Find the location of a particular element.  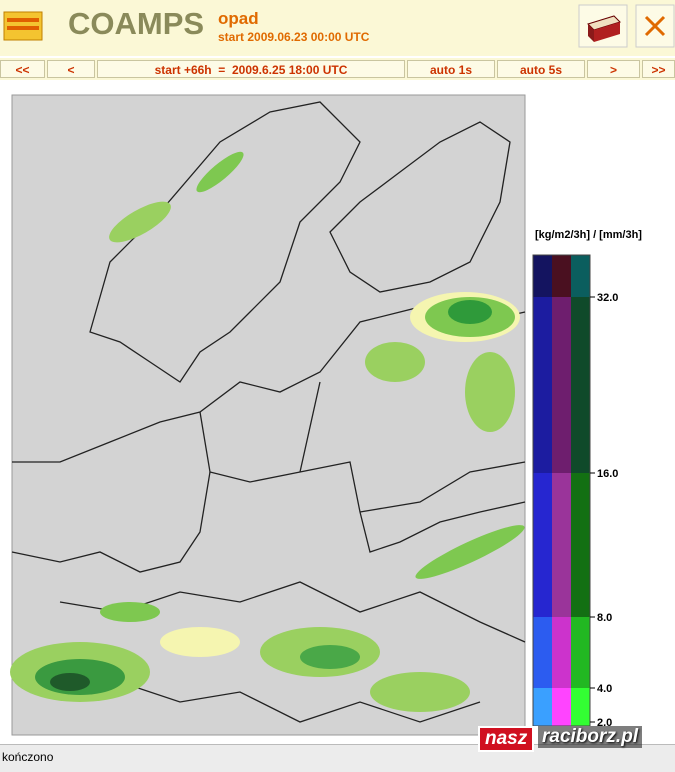

legend-title: [kg/m2/3h] / [mm/3h] is located at coordinates (588, 235).